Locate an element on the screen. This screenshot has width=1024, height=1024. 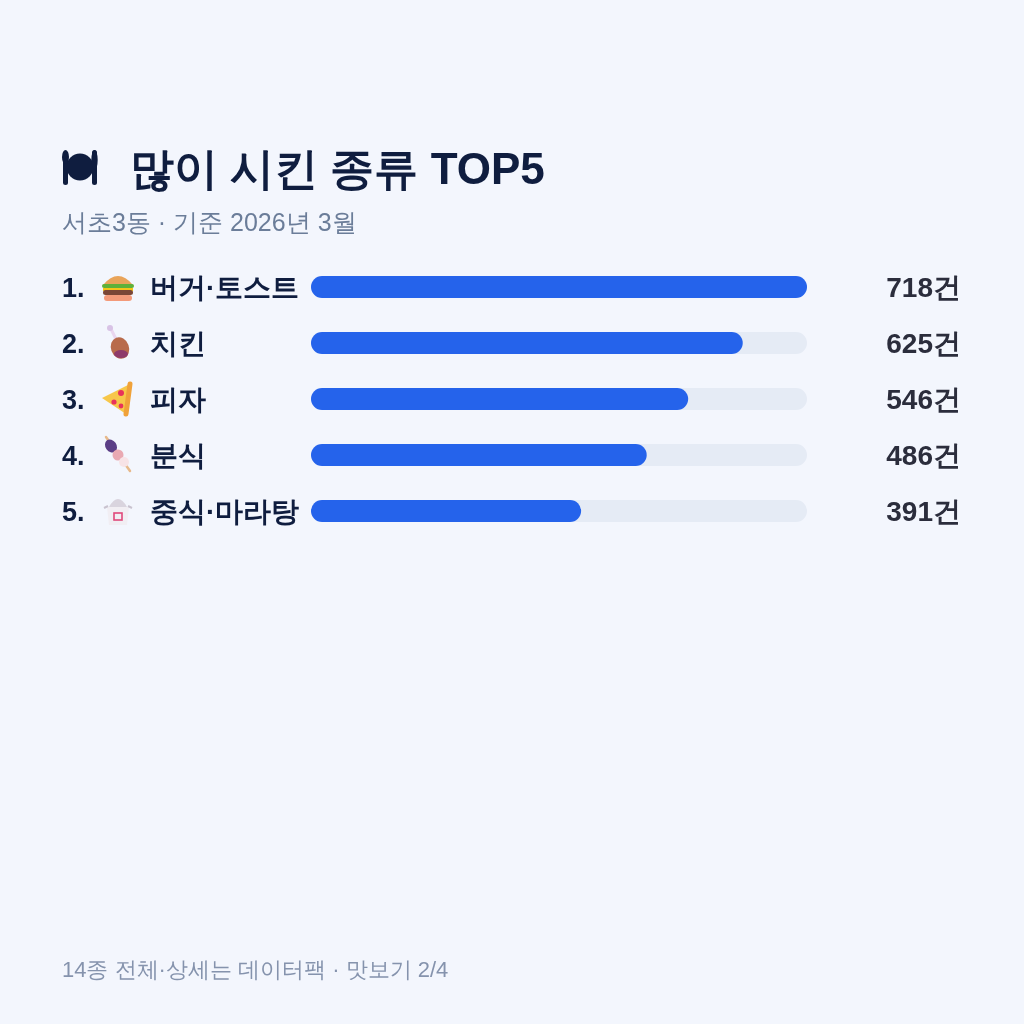
value-label: 625건 is located at coordinates (923, 343).